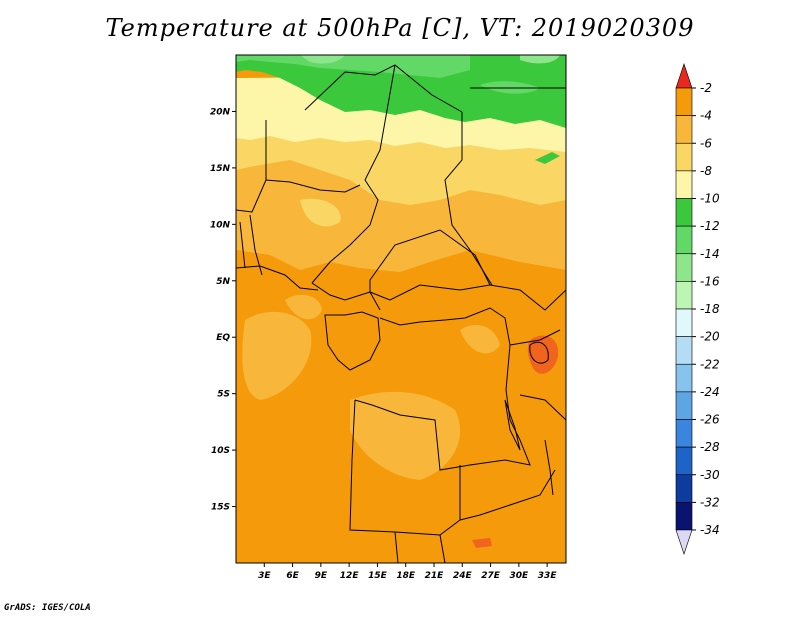  Describe the element at coordinates (383, 88) in the screenshot. I see `border-libya-niger` at that location.